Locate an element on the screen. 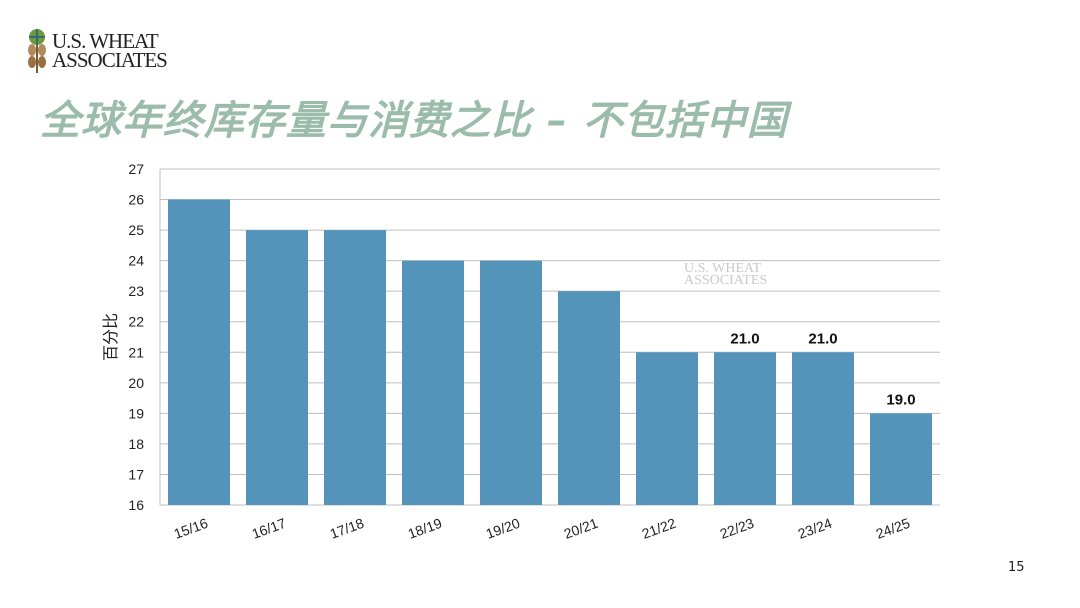 This screenshot has width=1080, height=608. y-tick-label: 19 is located at coordinates (136, 413).